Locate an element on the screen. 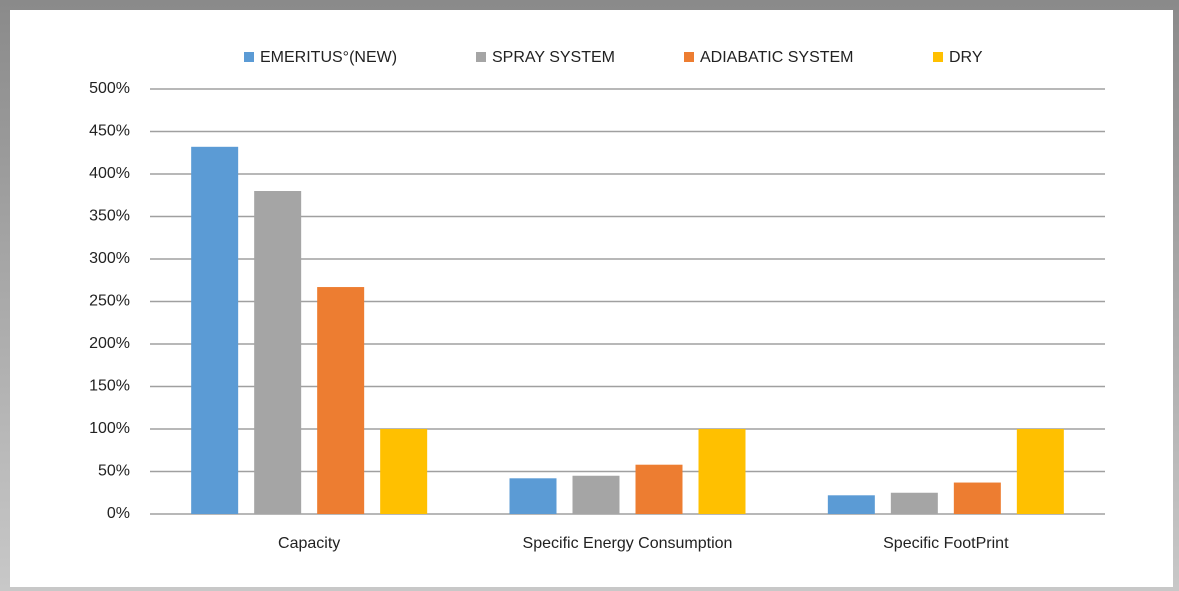 Image resolution: width=1179 pixels, height=591 pixels. y-tick-label: 200% is located at coordinates (109, 343).